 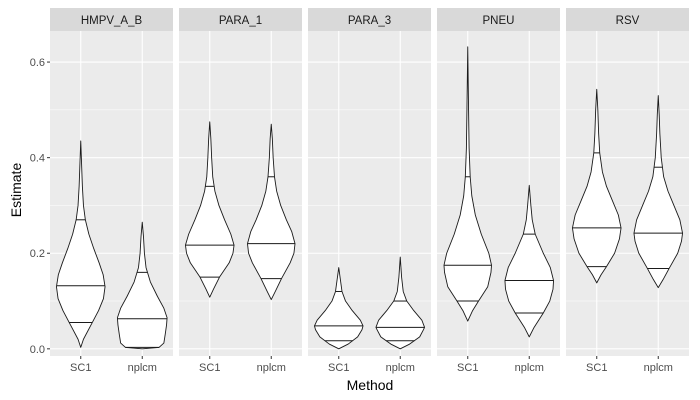 I want to click on y-axis-title: Estimate, so click(x=16, y=190).